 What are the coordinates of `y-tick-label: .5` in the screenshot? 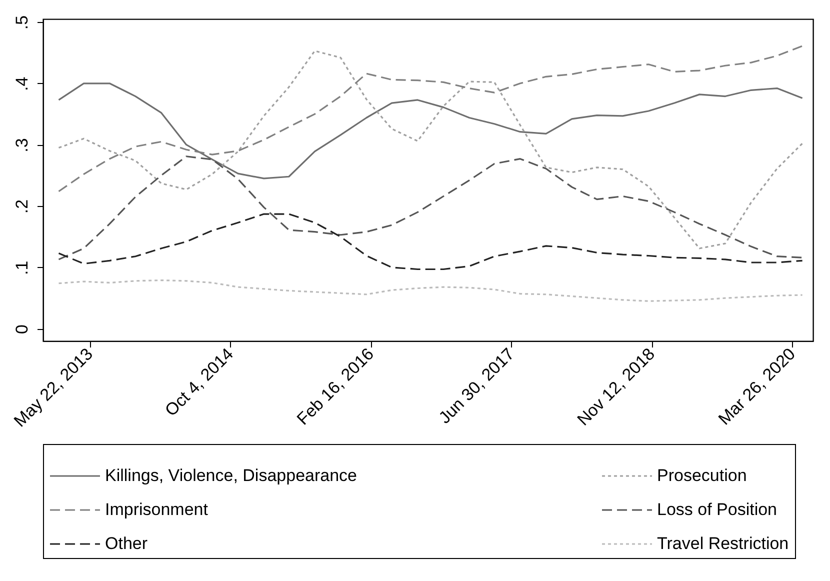 It's located at (22, 22).